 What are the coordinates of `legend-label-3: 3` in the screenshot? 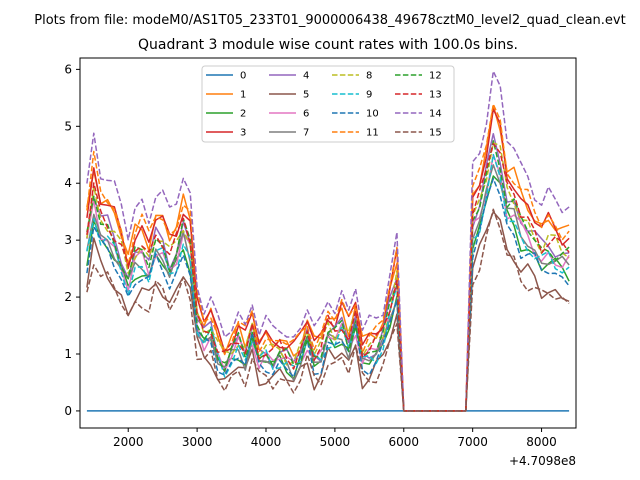 It's located at (243, 133).